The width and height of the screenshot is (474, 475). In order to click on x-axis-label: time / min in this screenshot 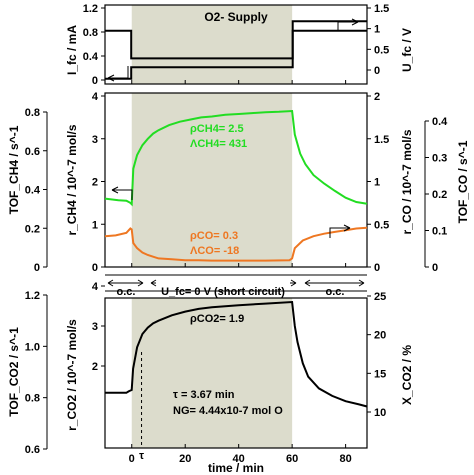, I will do `click(236, 468)`.